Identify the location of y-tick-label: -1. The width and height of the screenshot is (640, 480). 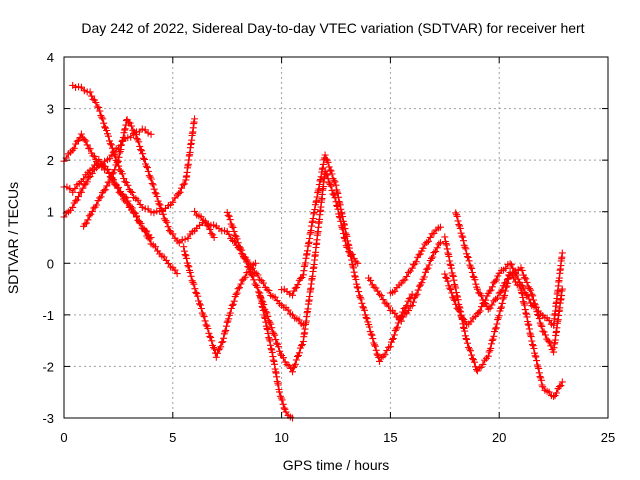
(48, 315).